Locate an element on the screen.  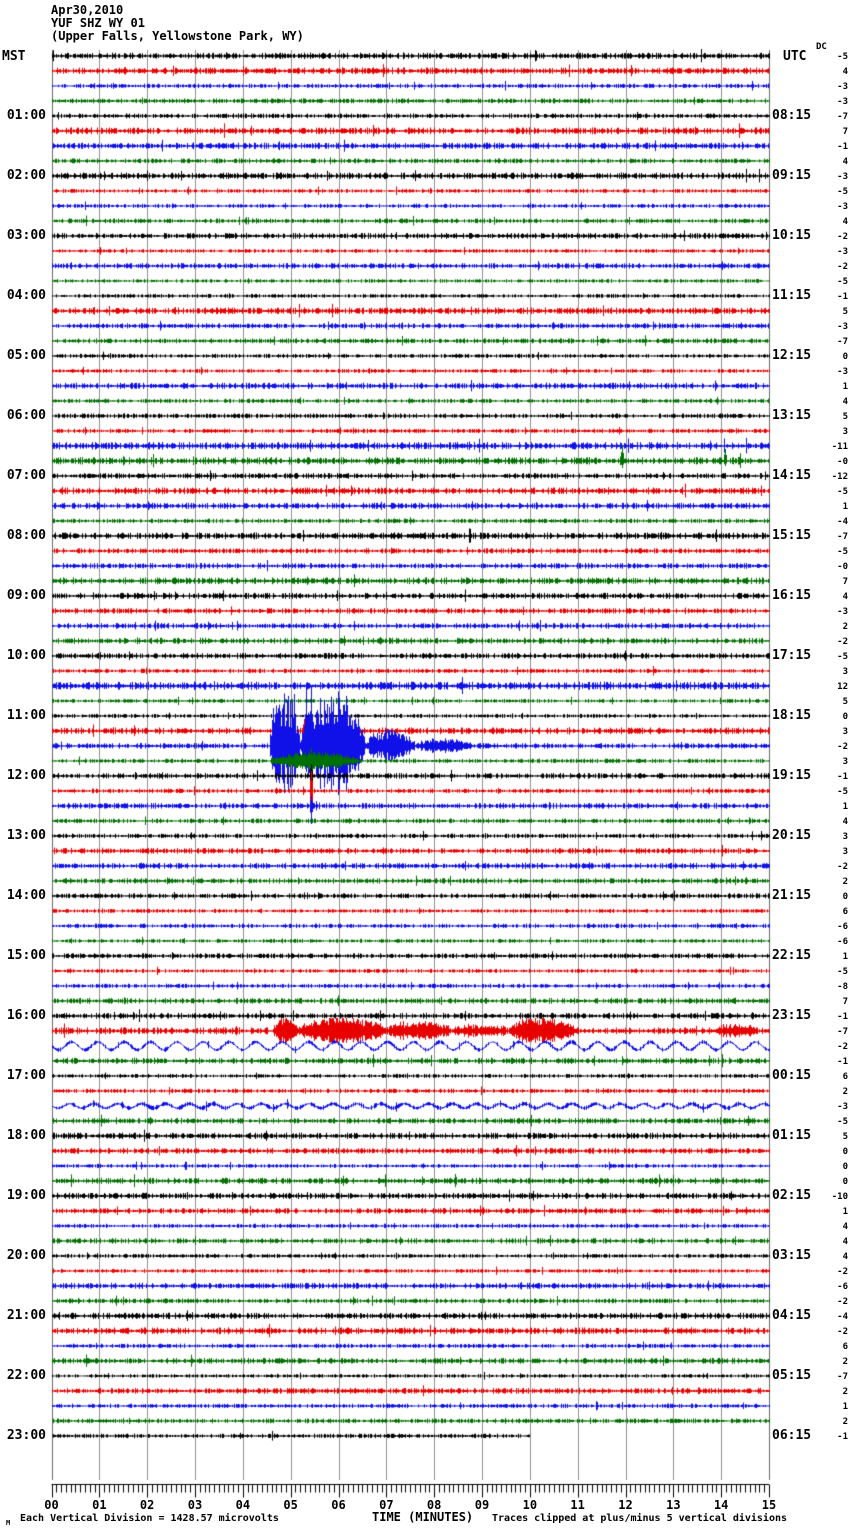
right-time-label: 17:15 is located at coordinates (792, 655).